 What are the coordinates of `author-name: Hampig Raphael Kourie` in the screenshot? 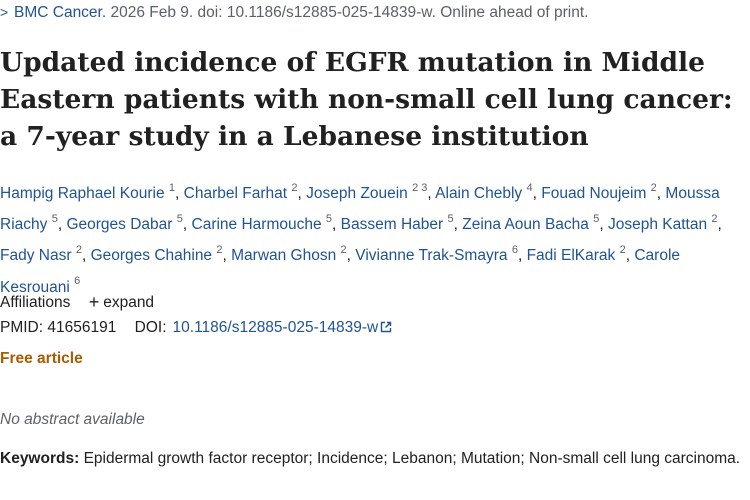 It's located at (82, 194).